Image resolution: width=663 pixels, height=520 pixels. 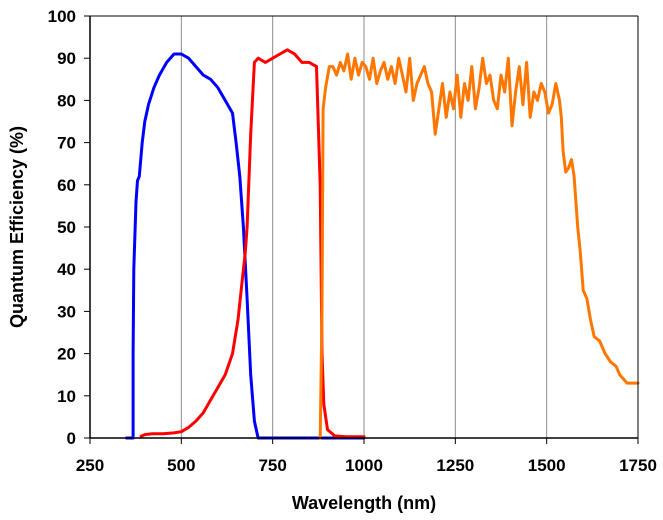 I want to click on y-tick-labels: 0 10 20 30 40 50 60 70 80 90 100, so click(x=62, y=227).